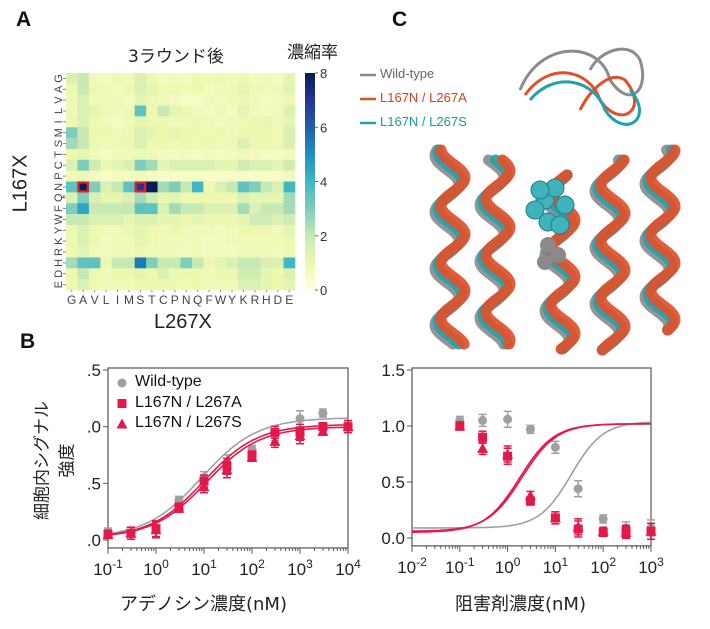 The width and height of the screenshot is (710, 629). I want to click on ligand-sphere, so click(560, 225).